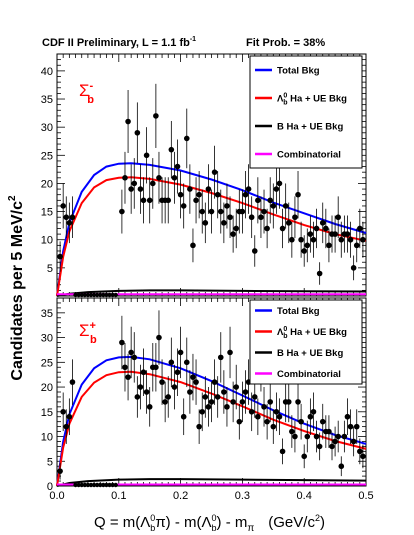 The height and width of the screenshot is (535, 414). I want to click on y-tick-label: 35, so click(47, 314).